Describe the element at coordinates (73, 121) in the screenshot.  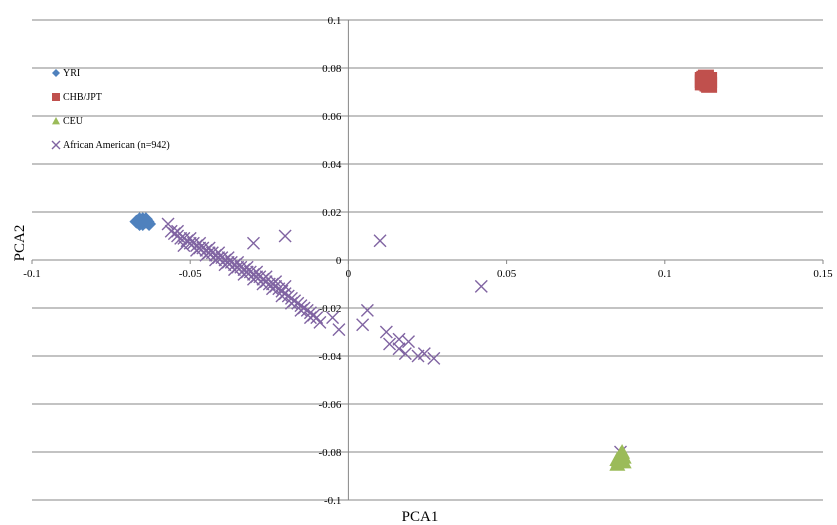
I see `legend-label: CEU` at that location.